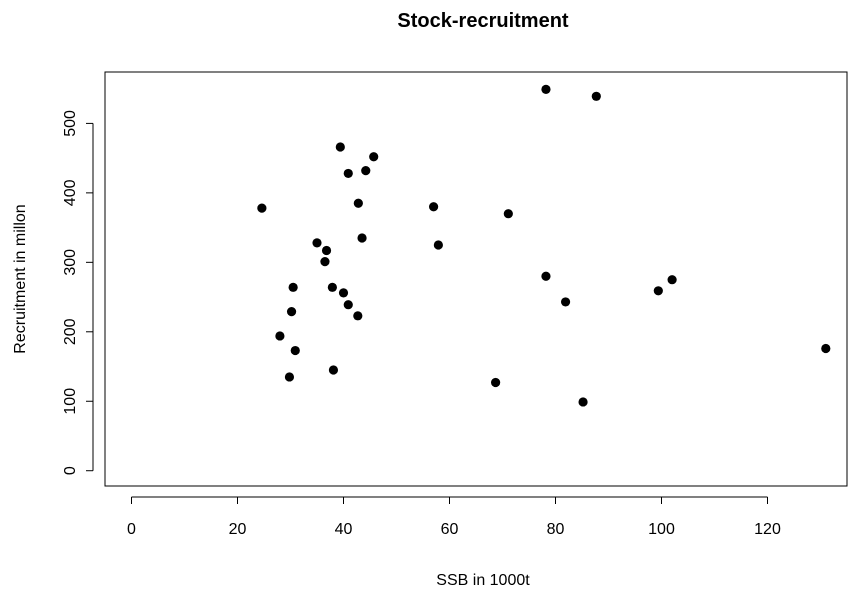 The image size is (851, 591). Describe the element at coordinates (70, 401) in the screenshot. I see `y-tick-label: 100` at that location.